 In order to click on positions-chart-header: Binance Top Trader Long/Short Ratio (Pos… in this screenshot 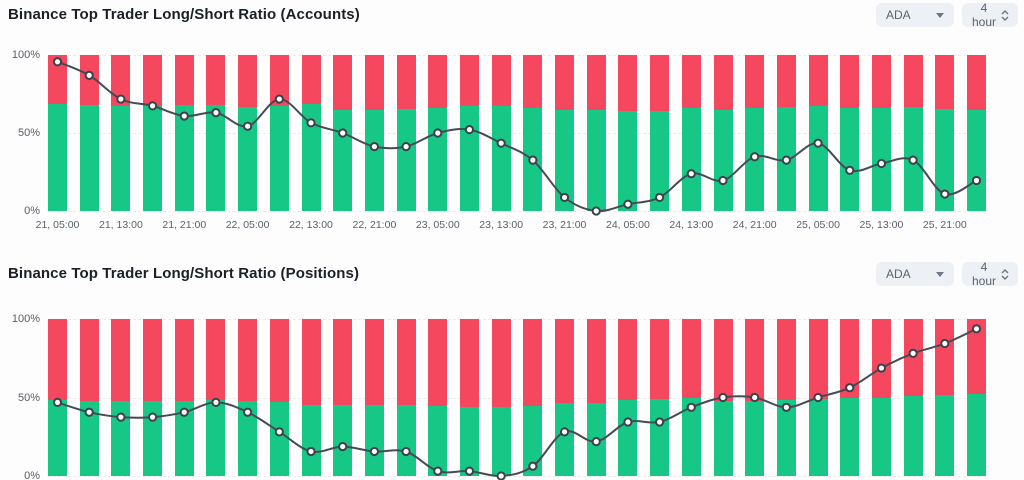, I will do `click(513, 275)`.